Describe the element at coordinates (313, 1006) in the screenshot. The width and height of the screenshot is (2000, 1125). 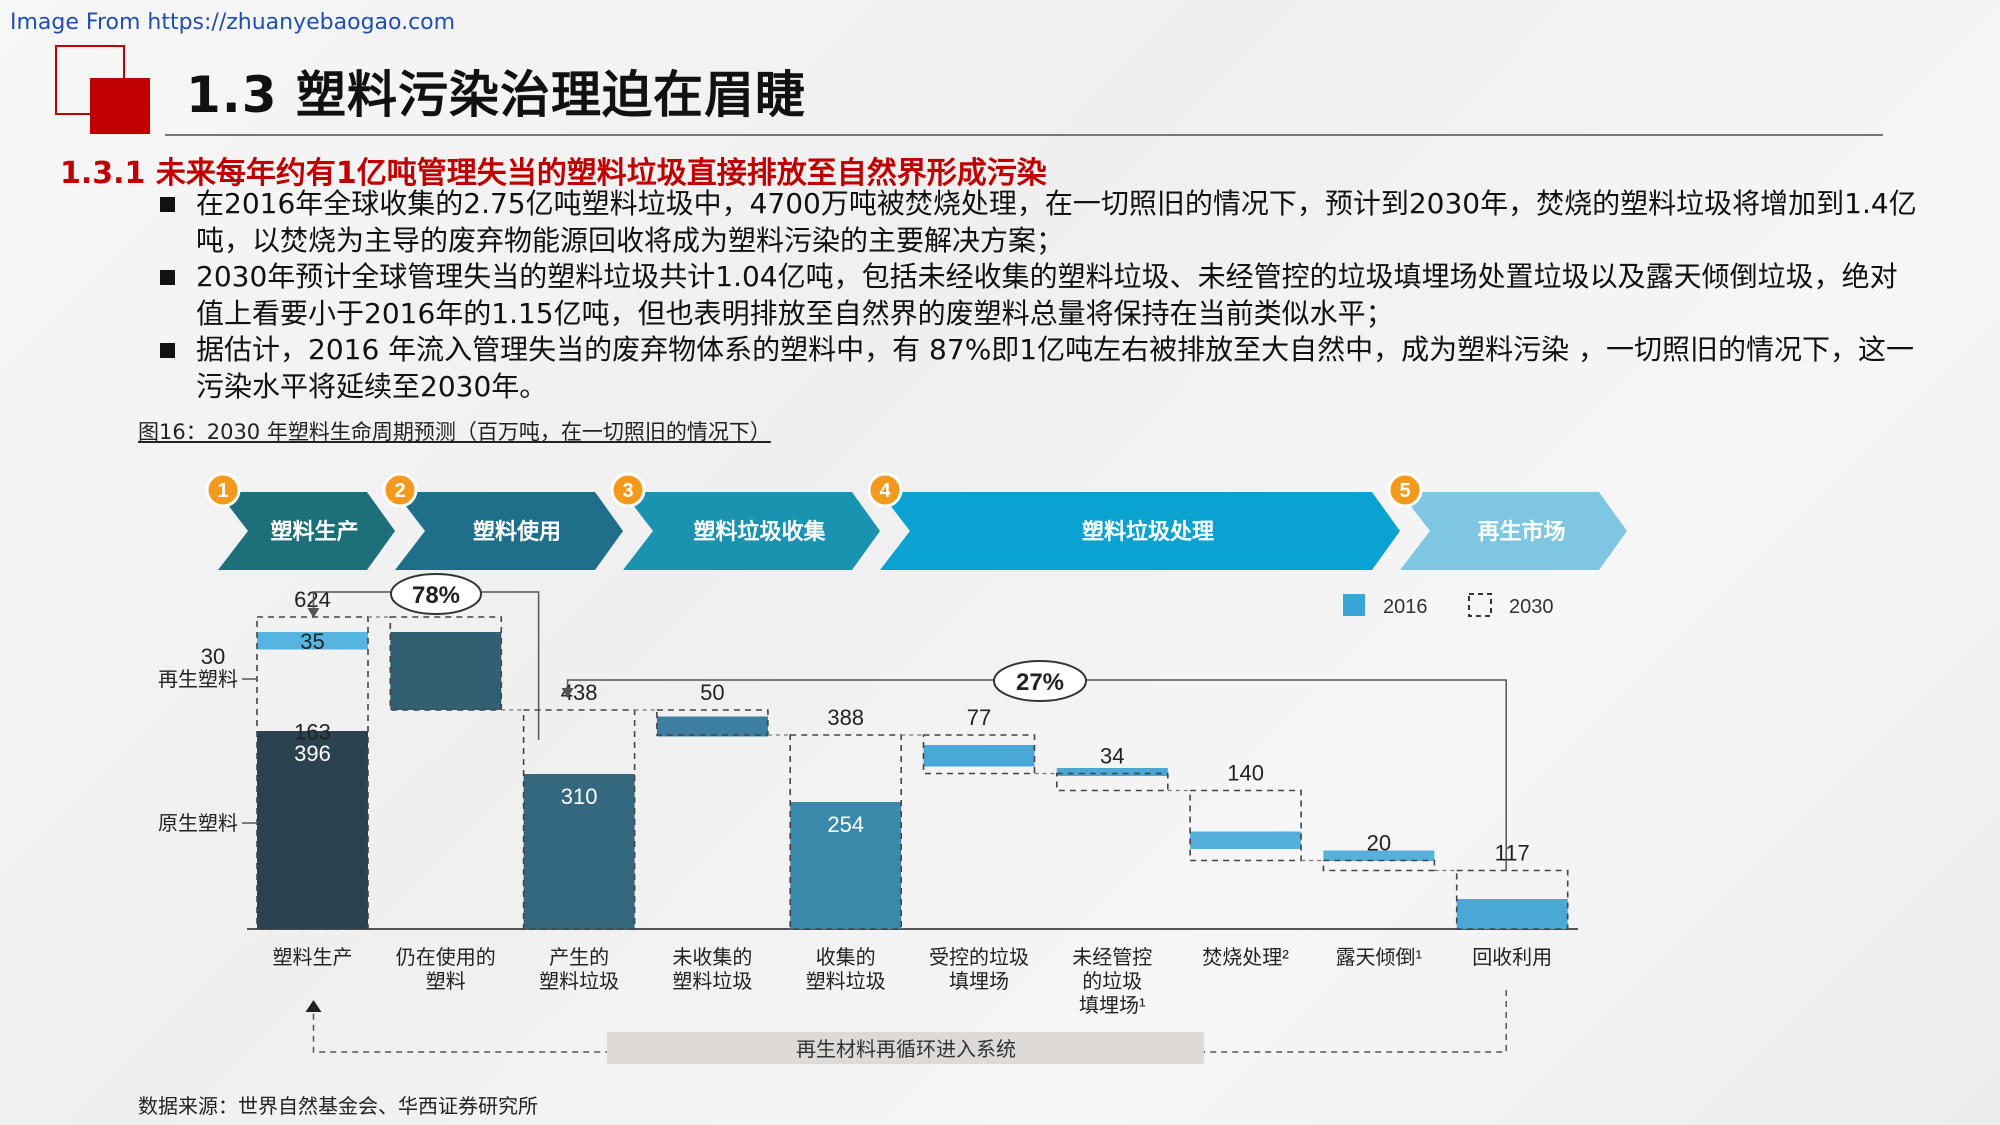
I see `recycle-loop-arrow` at that location.